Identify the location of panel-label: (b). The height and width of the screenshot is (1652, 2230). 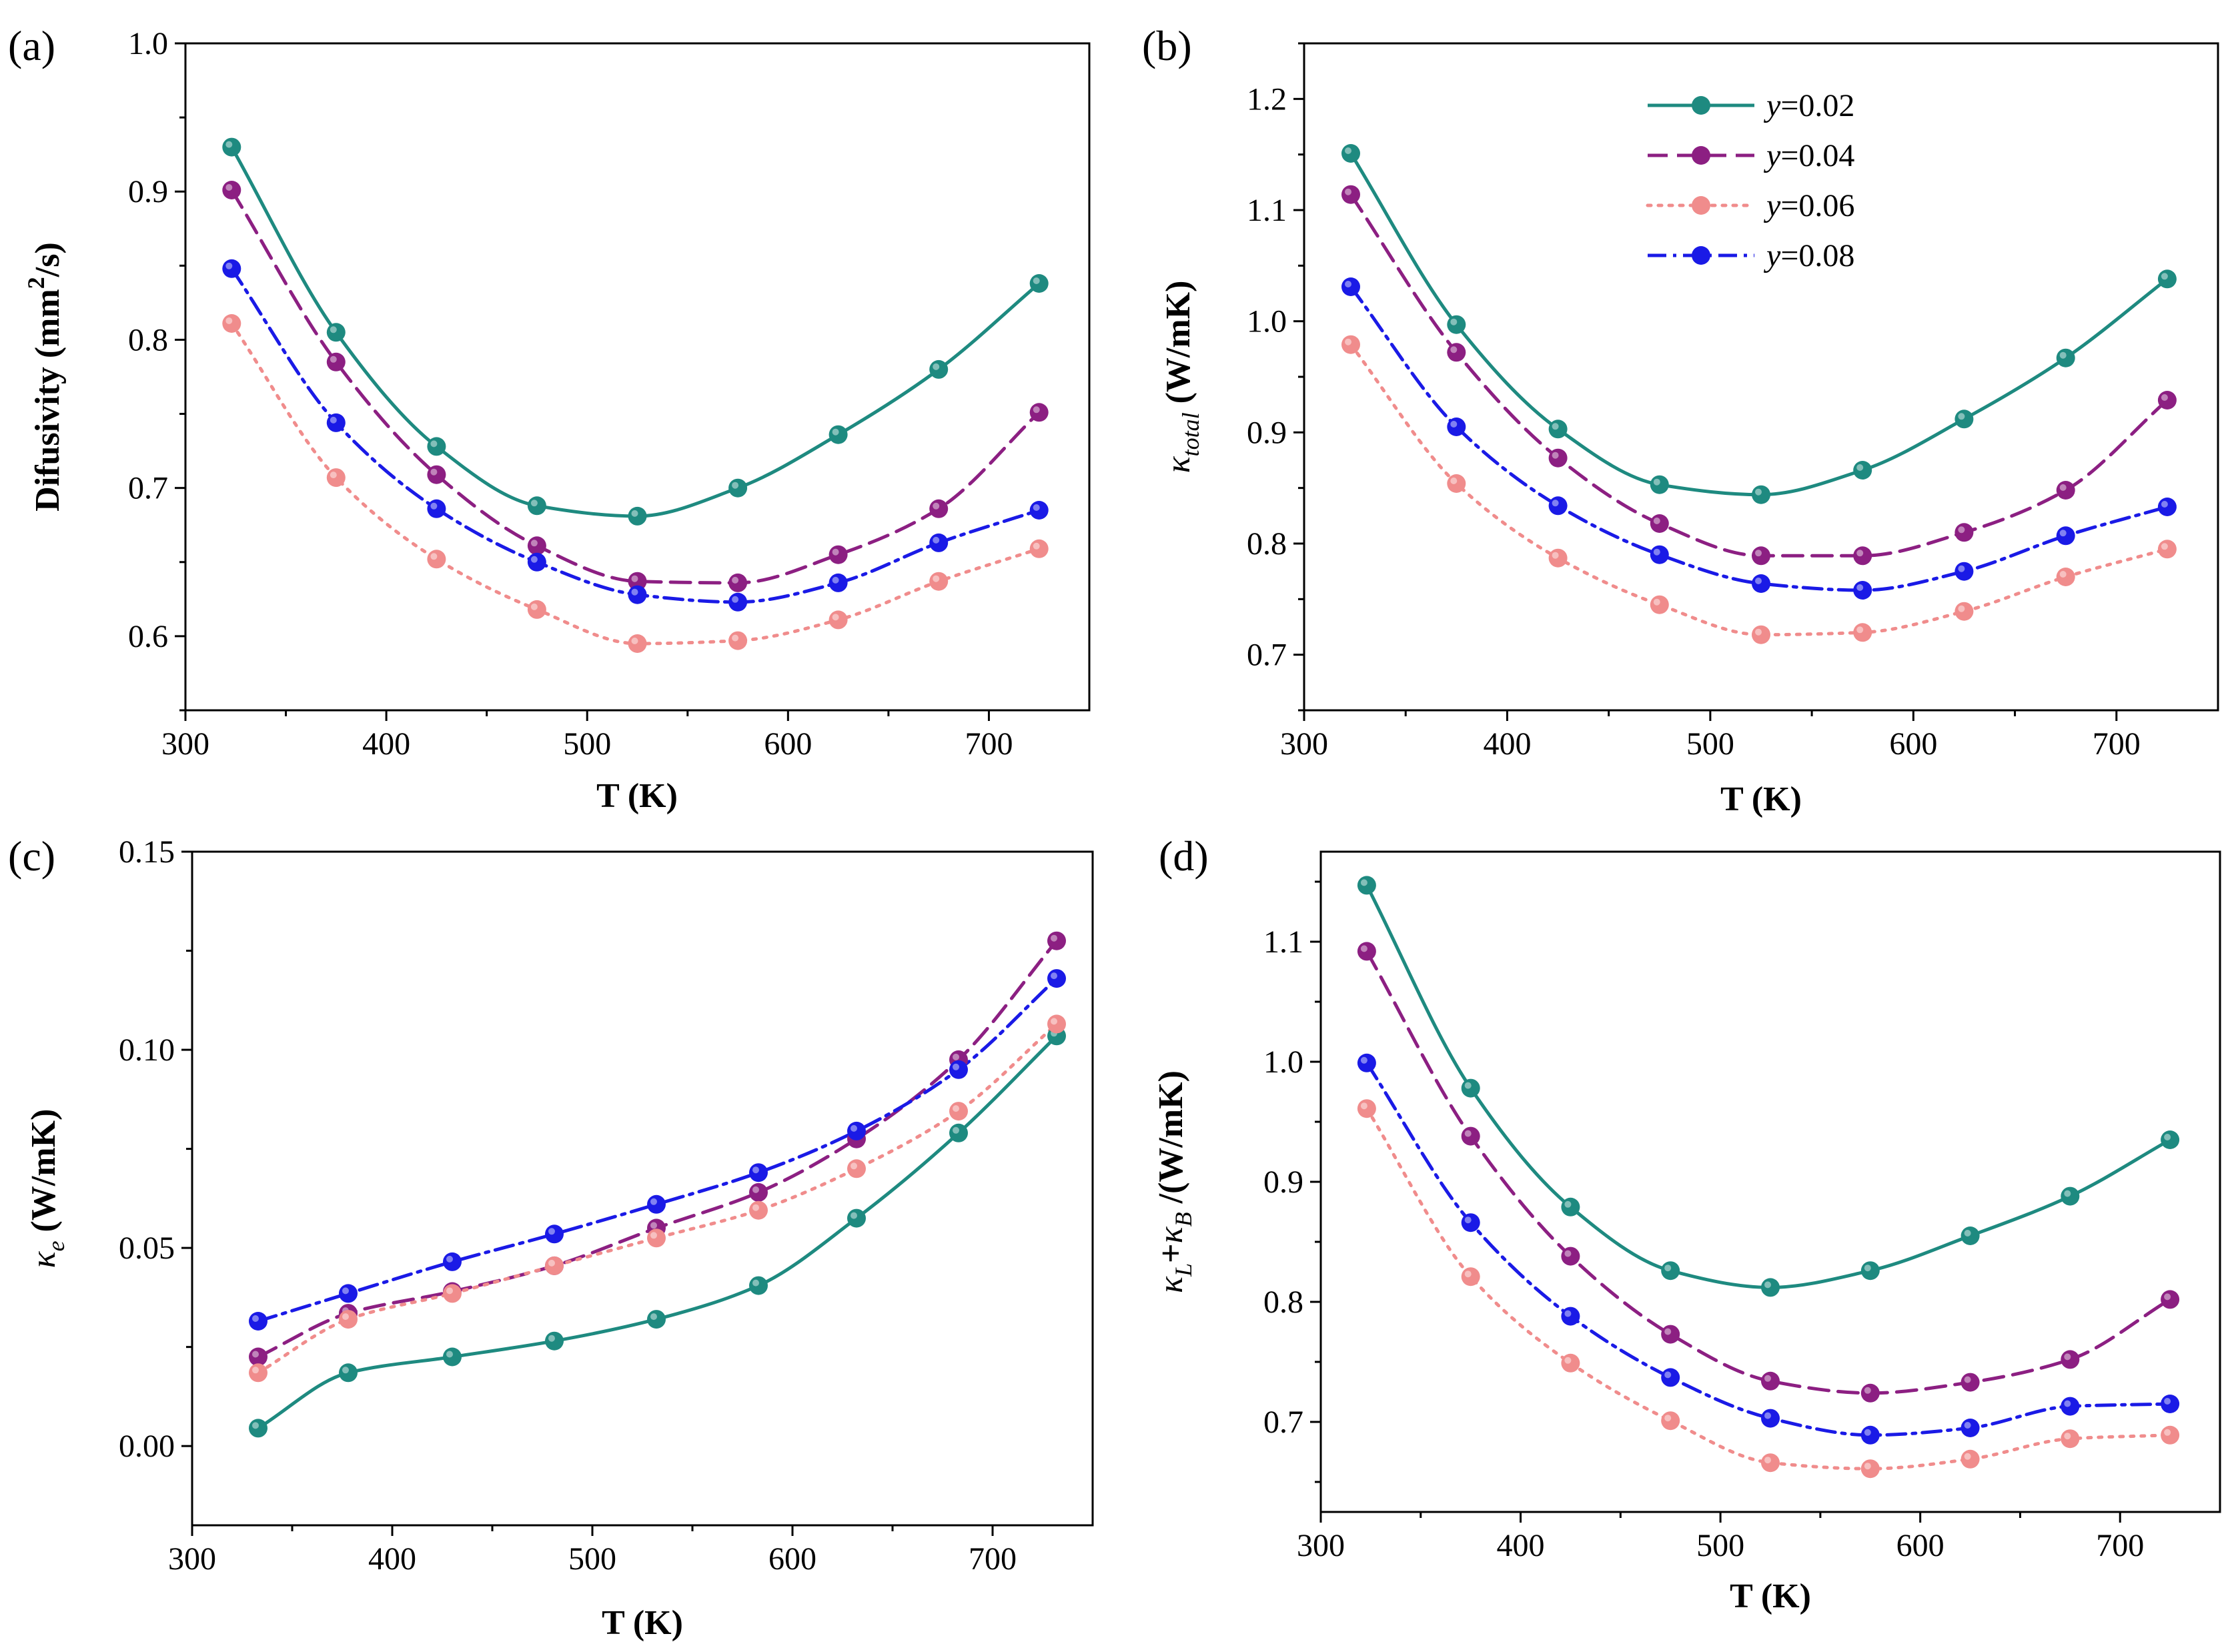
(1167, 45).